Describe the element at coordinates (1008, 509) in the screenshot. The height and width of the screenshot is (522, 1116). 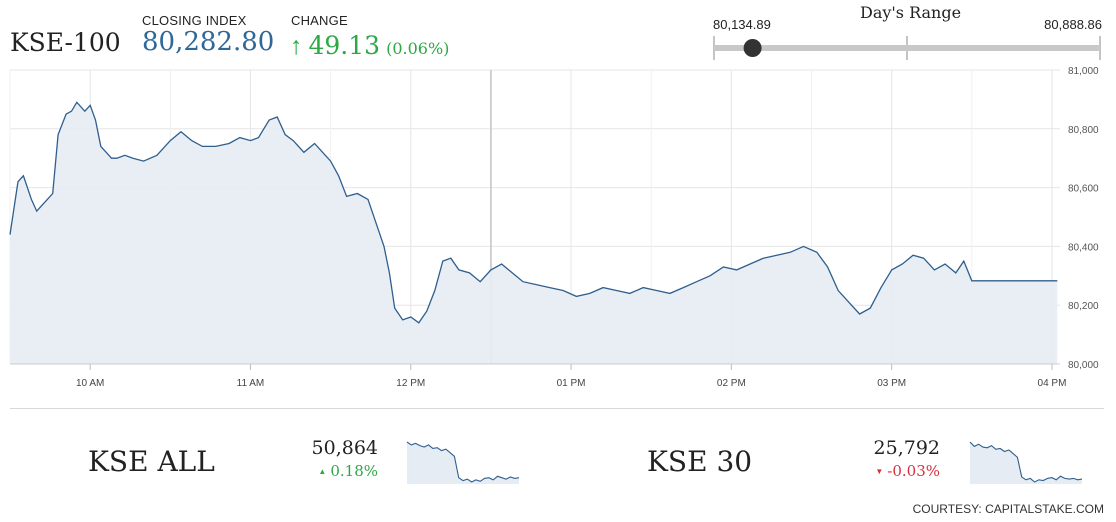
I see `courtesy-text: COURTESY: CAPITALSTAKE.COM` at that location.